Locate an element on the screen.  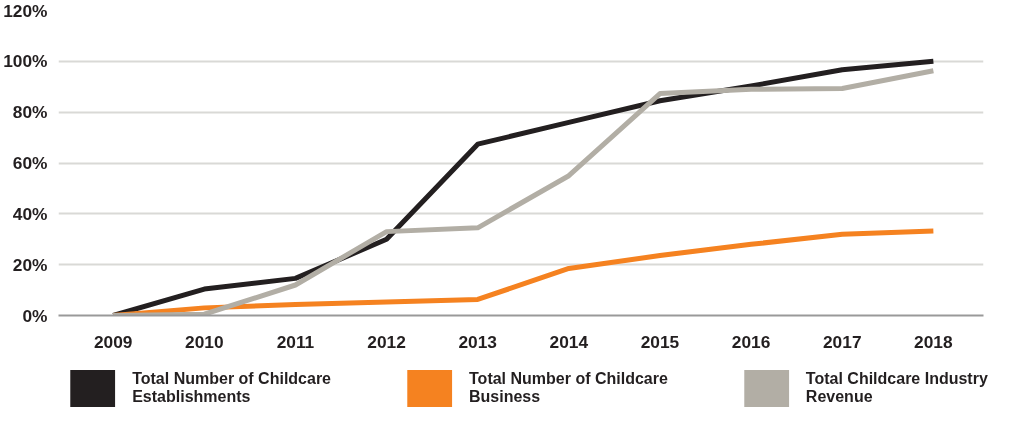
y-tick-label: 100% is located at coordinates (25, 61).